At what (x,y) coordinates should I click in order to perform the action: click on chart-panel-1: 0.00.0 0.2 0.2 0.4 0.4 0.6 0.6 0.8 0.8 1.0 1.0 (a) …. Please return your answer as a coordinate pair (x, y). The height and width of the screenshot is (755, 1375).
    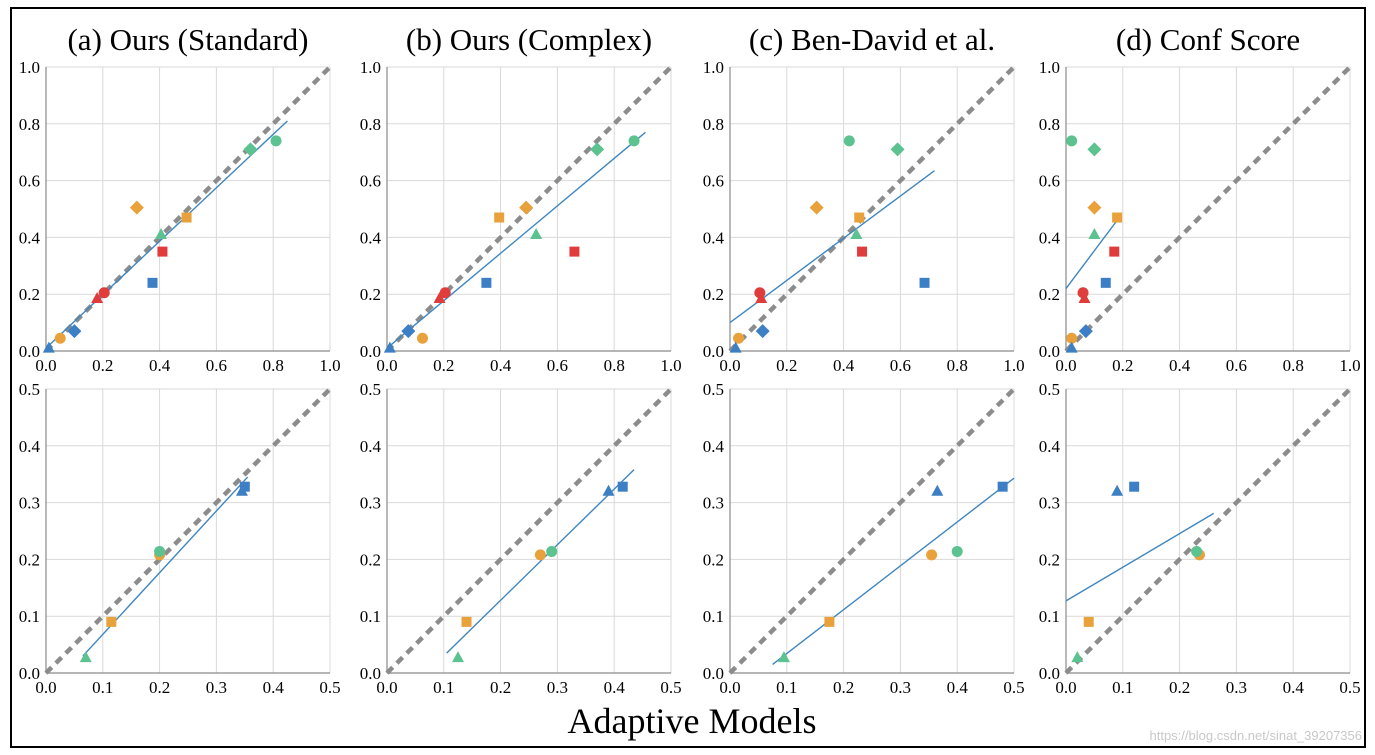
    Looking at the image, I should click on (180, 198).